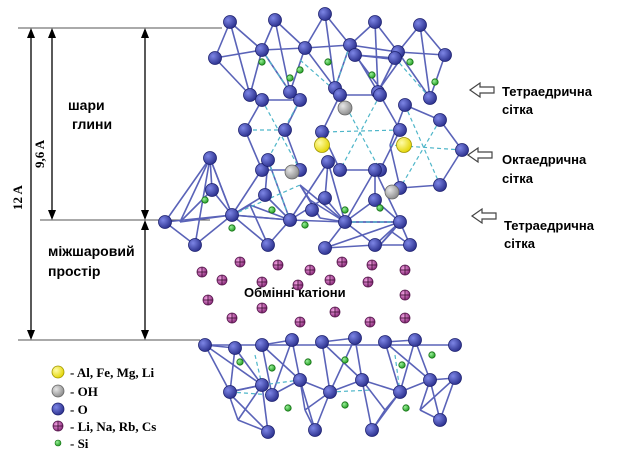 The image size is (623, 452). Describe the element at coordinates (520, 243) in the screenshot. I see `tetra-bottom-label-line2: сітка` at that location.